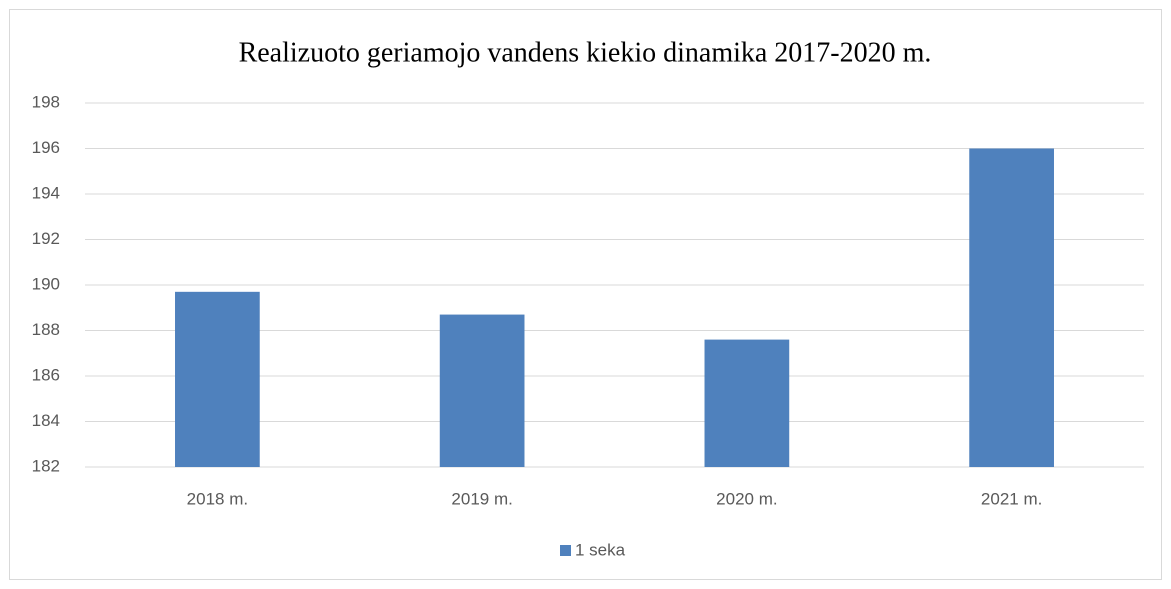 Image resolution: width=1171 pixels, height=589 pixels. Describe the element at coordinates (46, 374) in the screenshot. I see `y-tick-label: 186` at that location.